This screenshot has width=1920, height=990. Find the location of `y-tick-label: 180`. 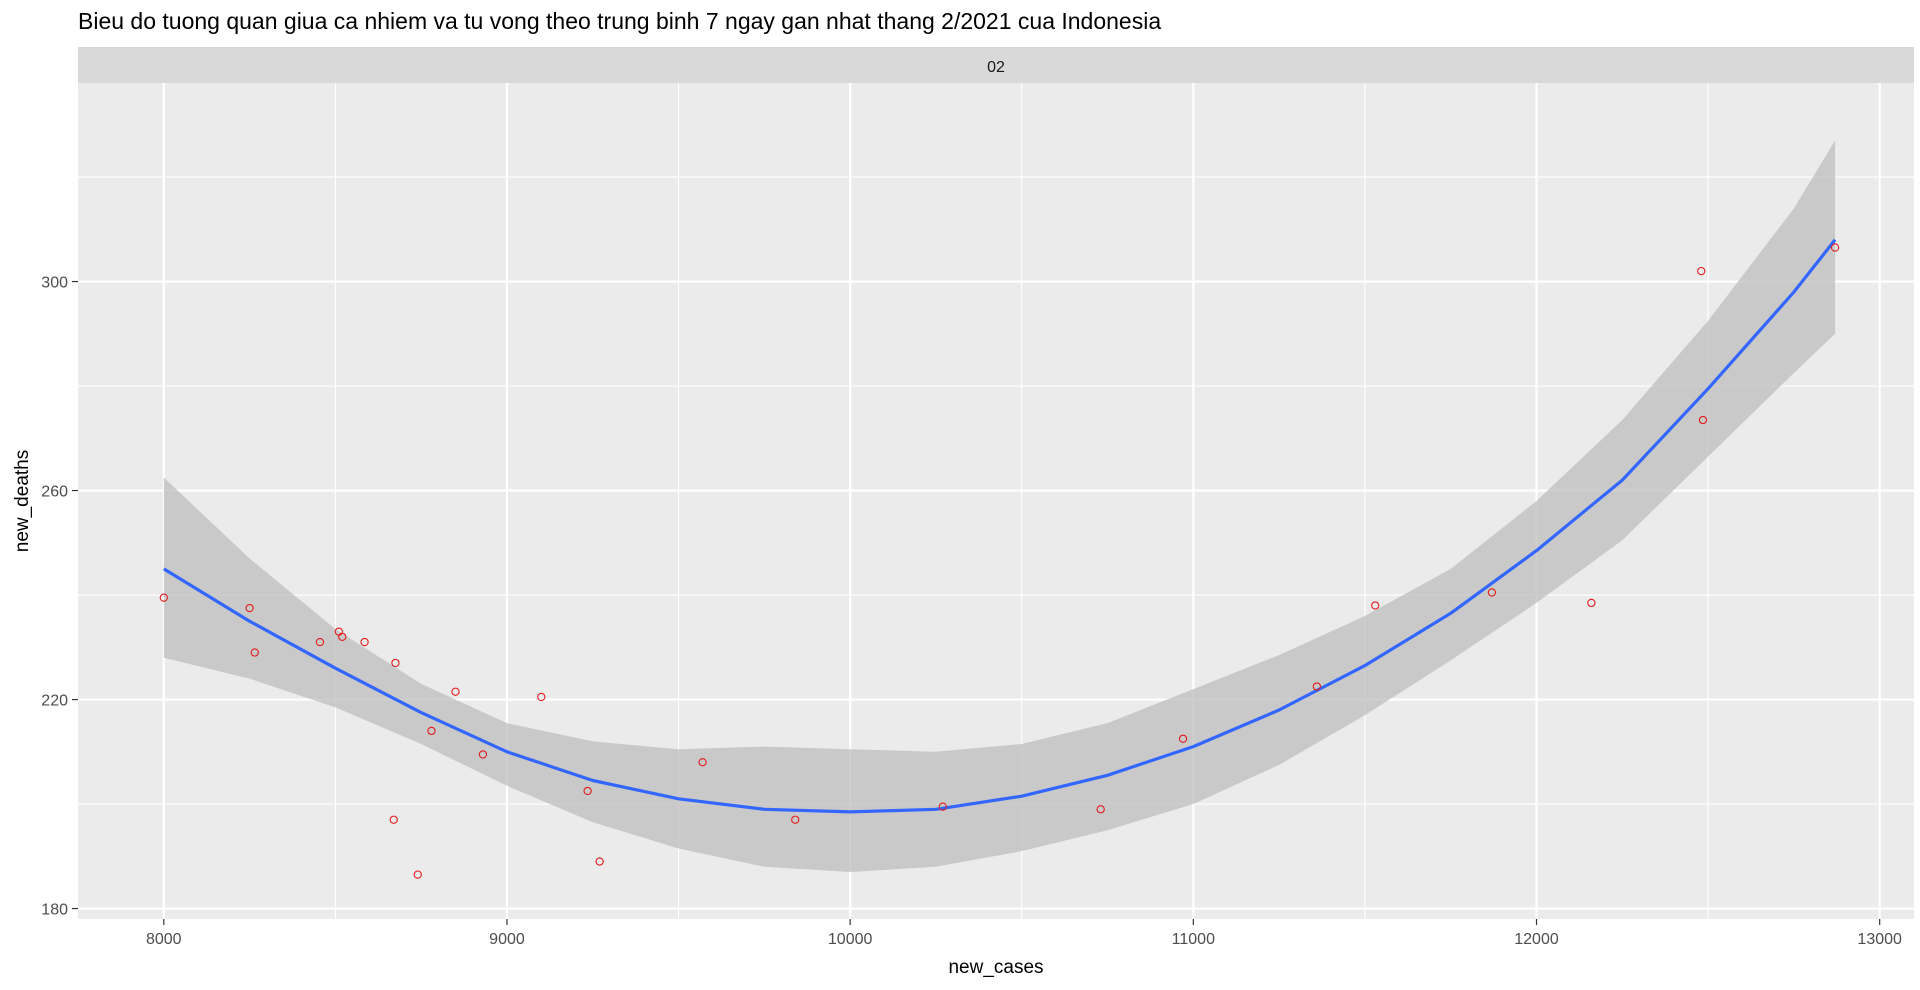

y-tick-label: 180 is located at coordinates (54, 910).